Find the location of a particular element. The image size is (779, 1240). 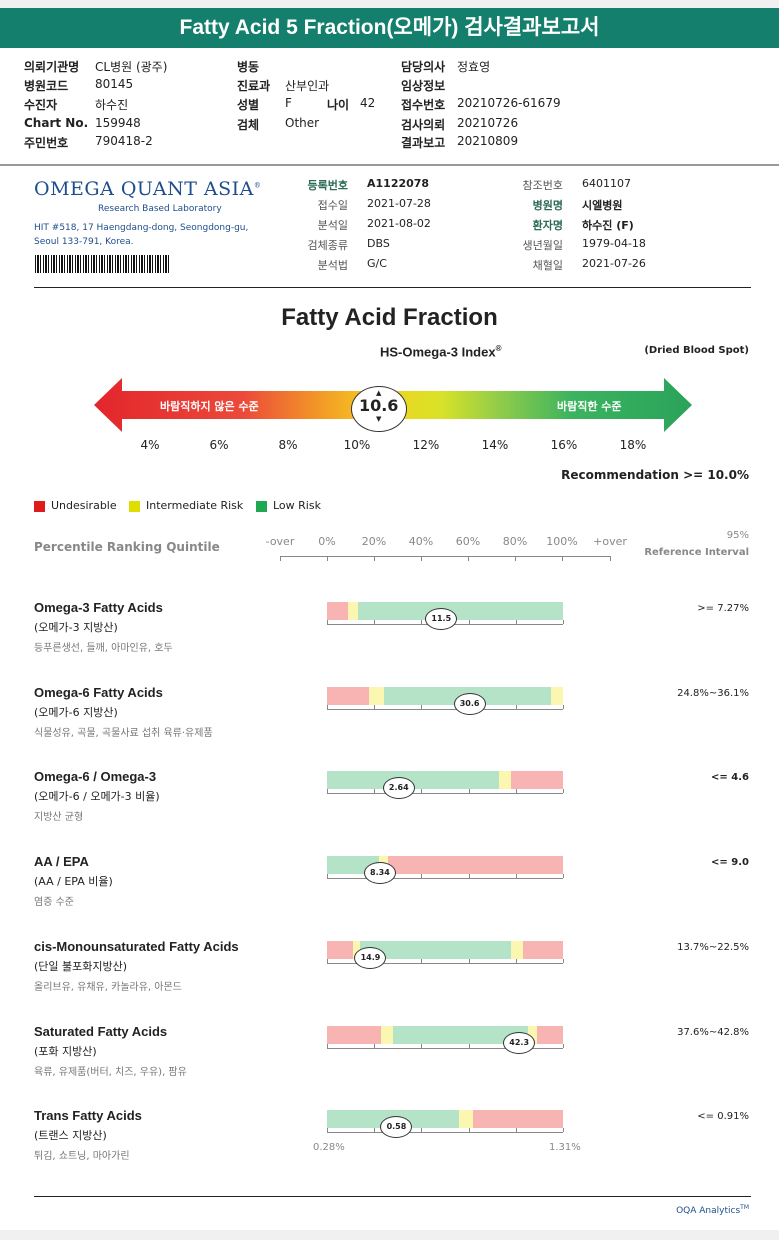

gauge-value: 10.6 is located at coordinates (378, 405).